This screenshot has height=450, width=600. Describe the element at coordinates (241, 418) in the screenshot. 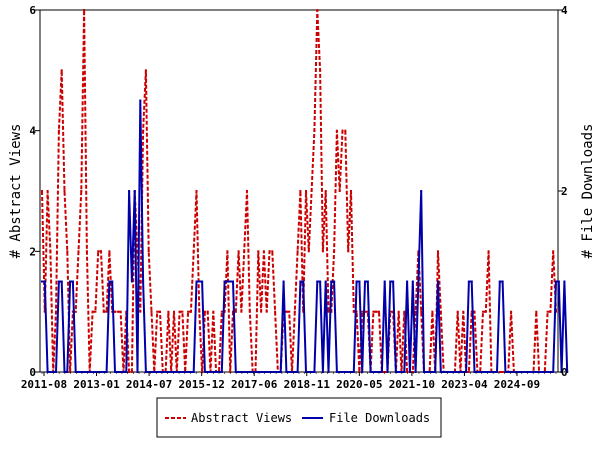

I see `legend-label-abstract-views: Abstract Views` at that location.